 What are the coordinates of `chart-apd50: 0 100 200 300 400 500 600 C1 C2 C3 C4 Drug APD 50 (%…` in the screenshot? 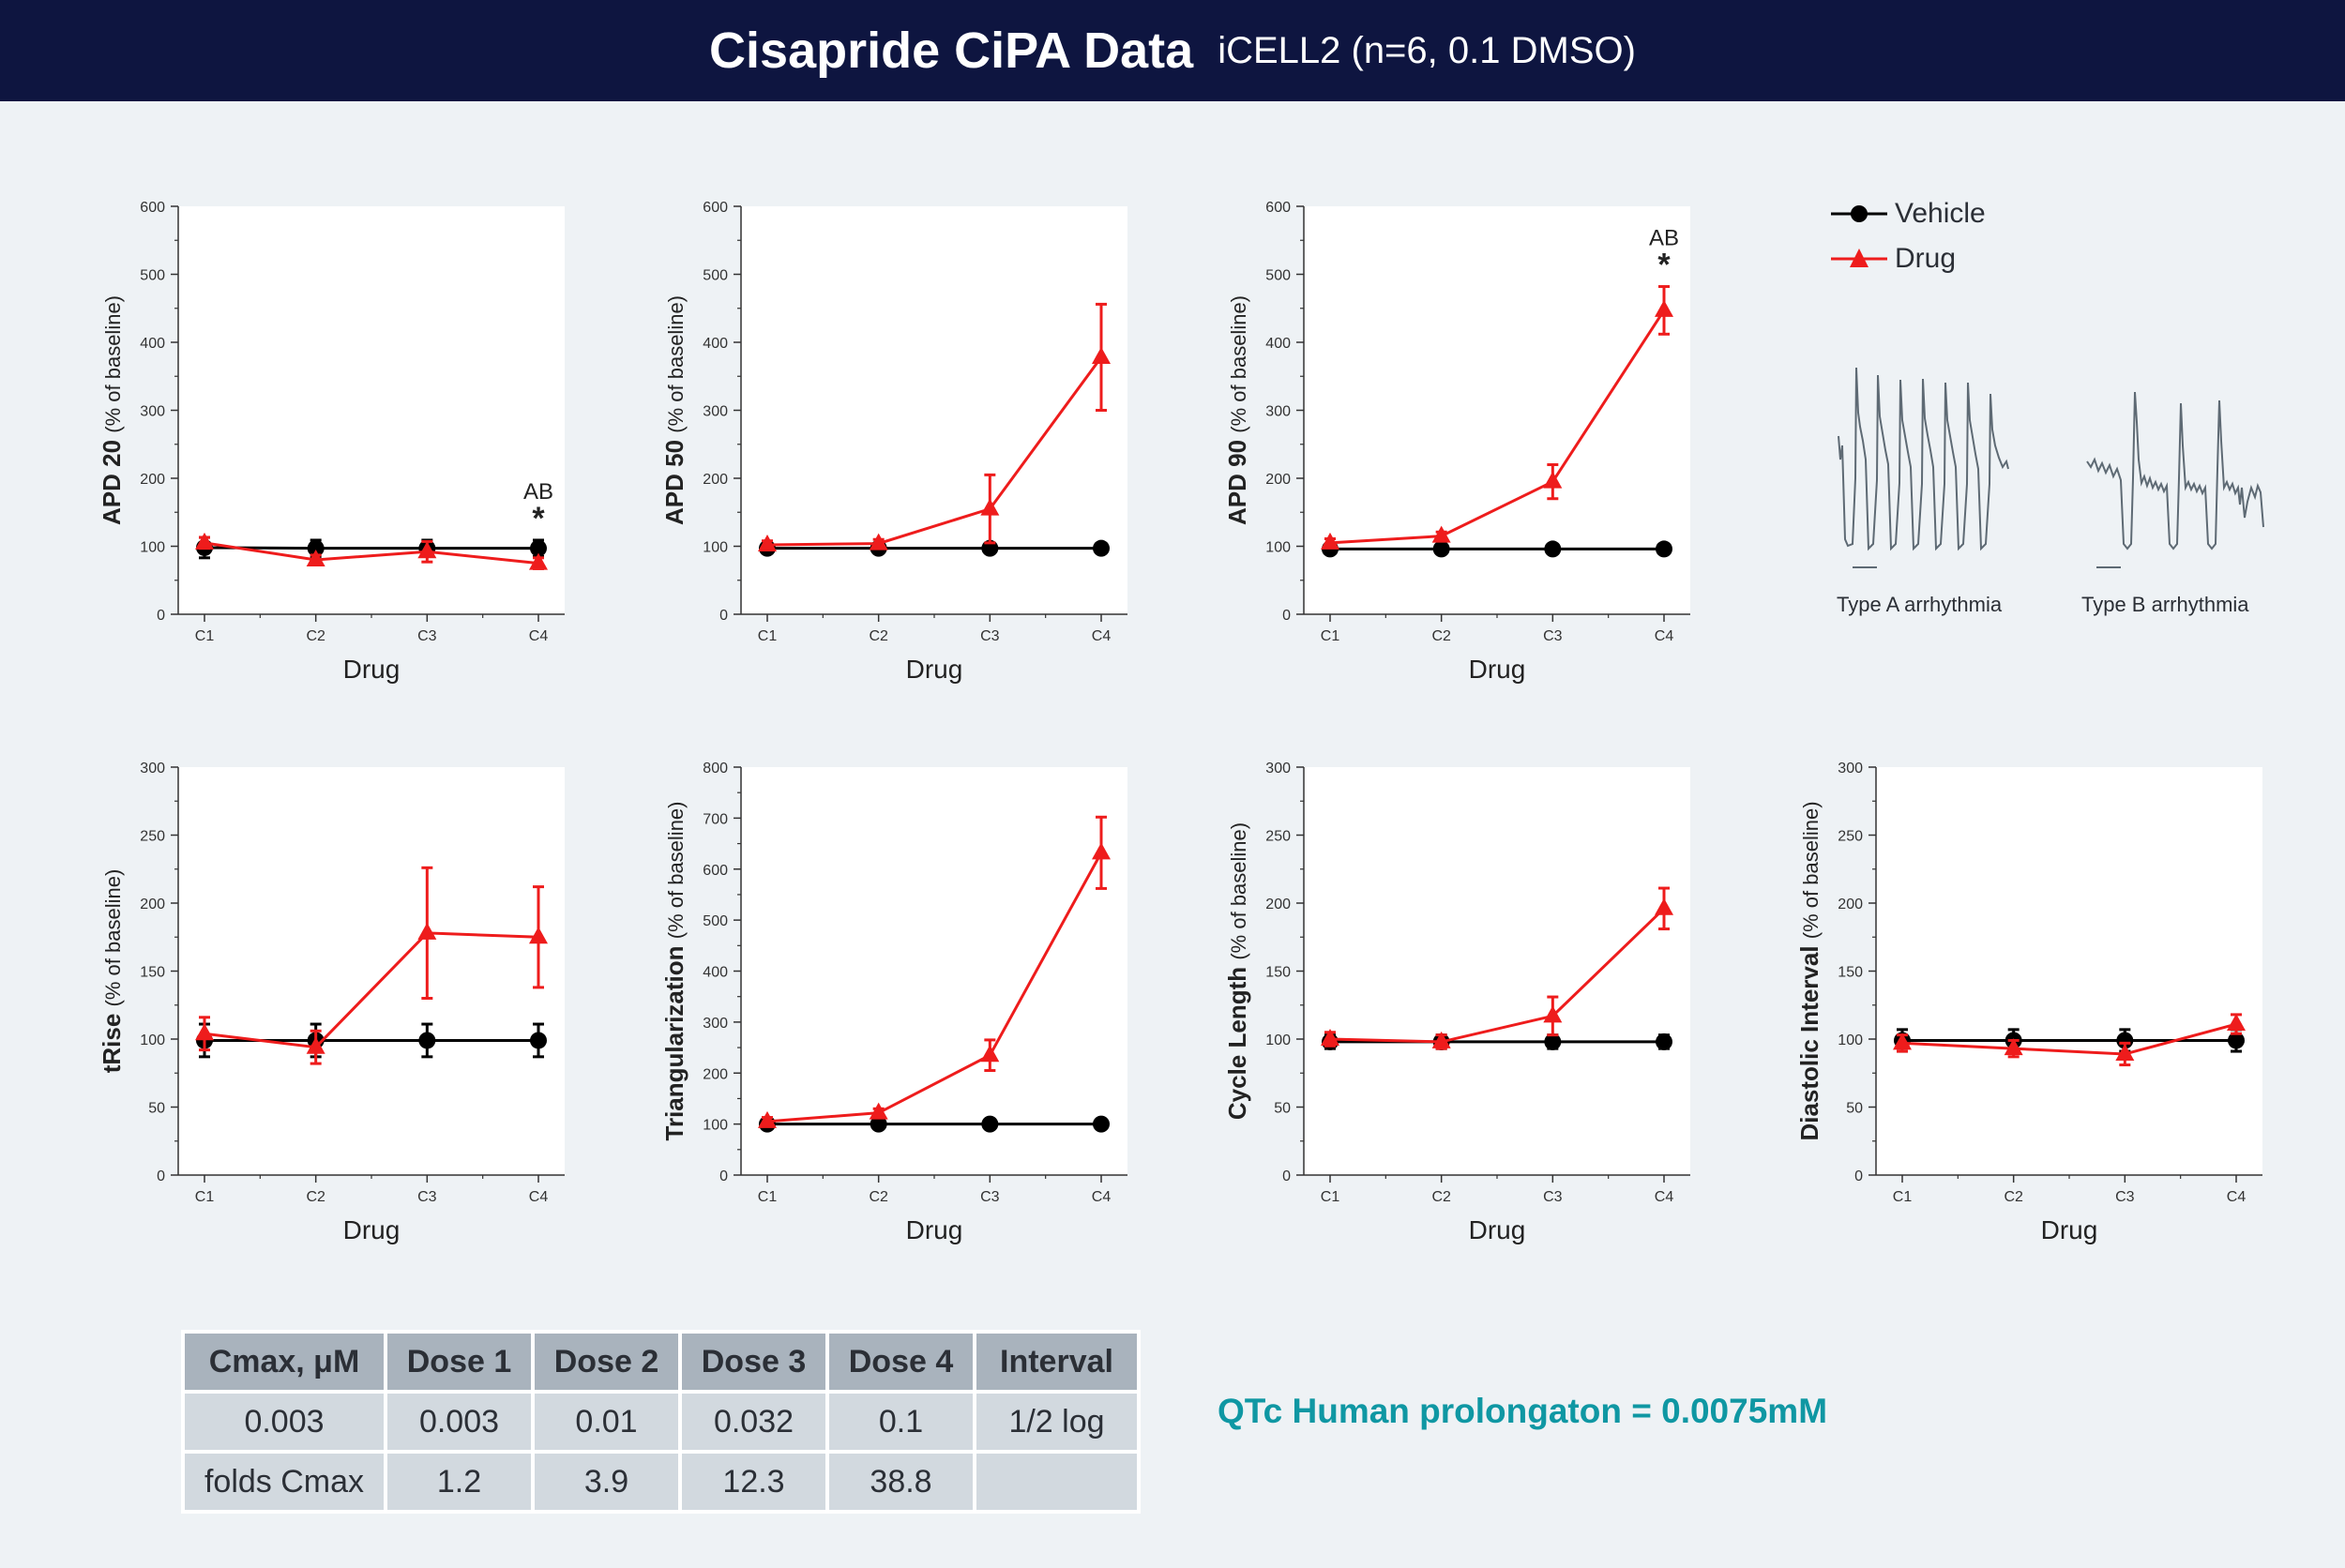 It's located at (909, 436).